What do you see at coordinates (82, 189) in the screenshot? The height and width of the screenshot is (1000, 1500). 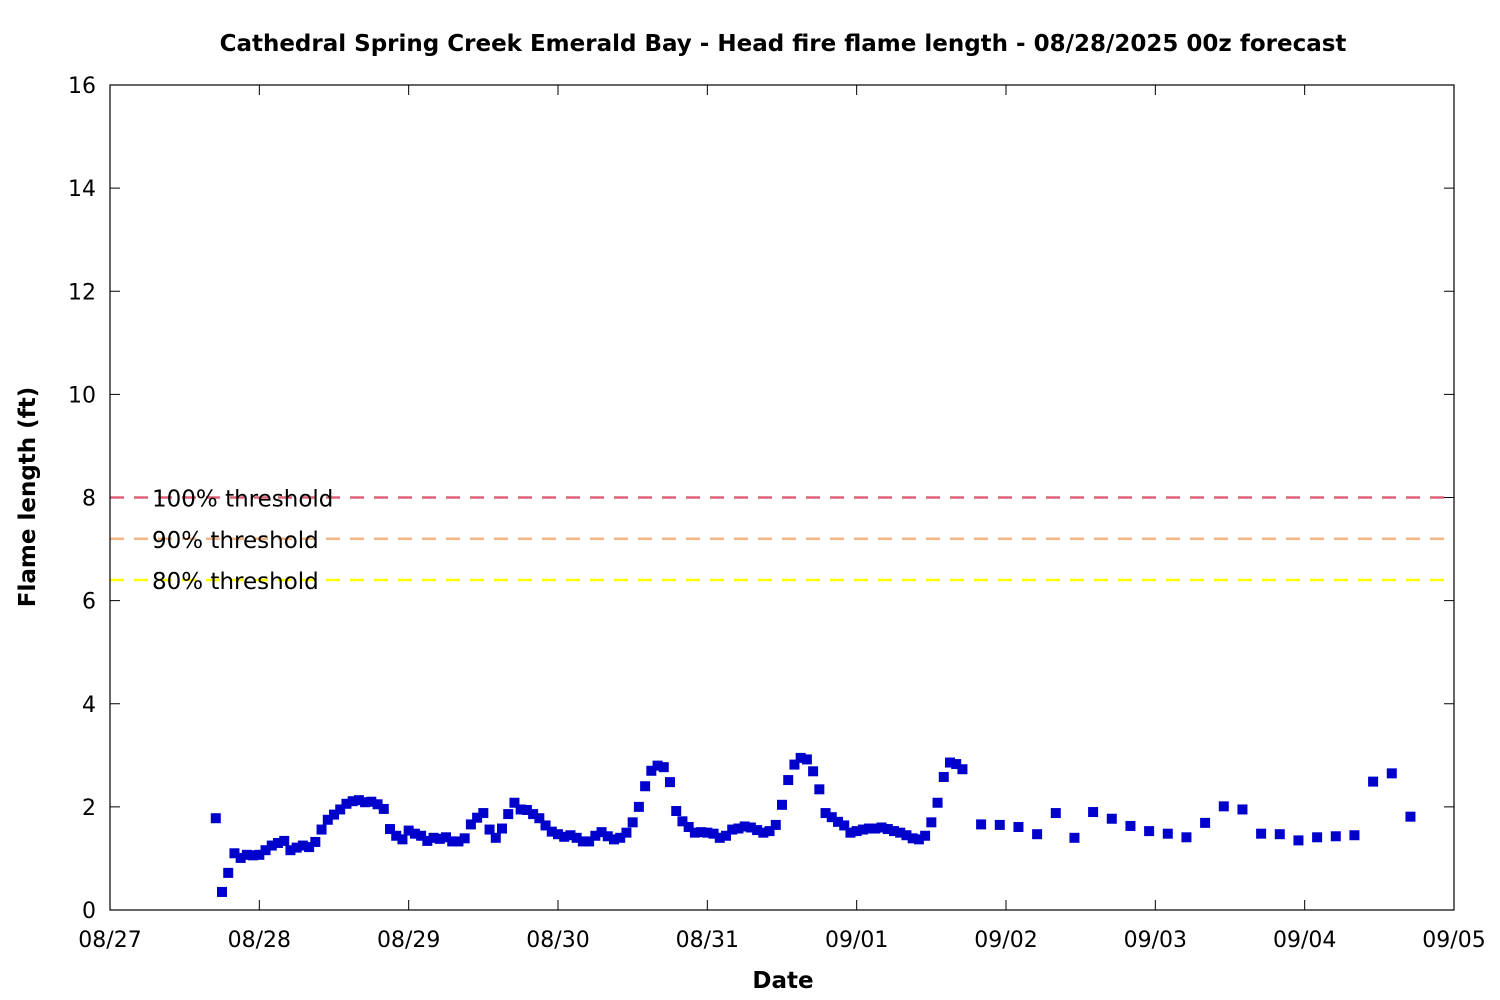 I see `y-tick-label: 14` at bounding box center [82, 189].